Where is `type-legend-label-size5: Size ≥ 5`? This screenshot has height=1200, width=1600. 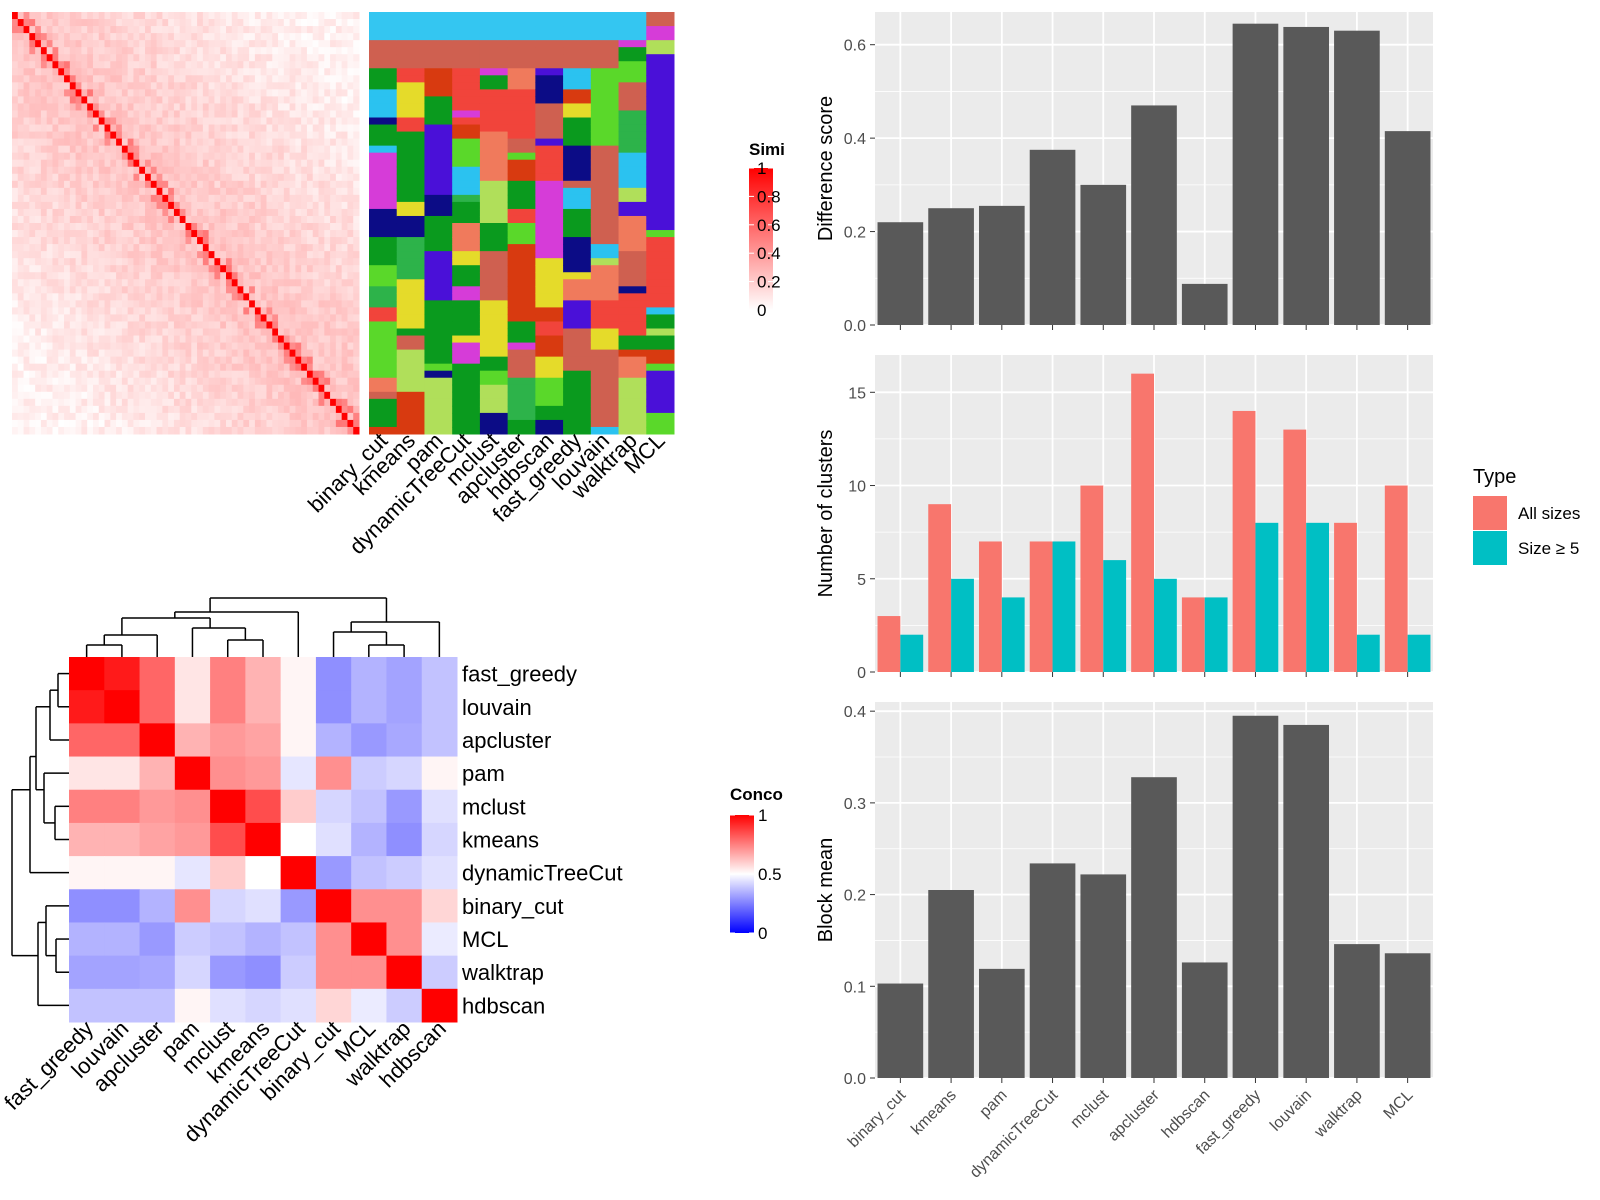 type-legend-label-size5: Size ≥ 5 is located at coordinates (1548, 548).